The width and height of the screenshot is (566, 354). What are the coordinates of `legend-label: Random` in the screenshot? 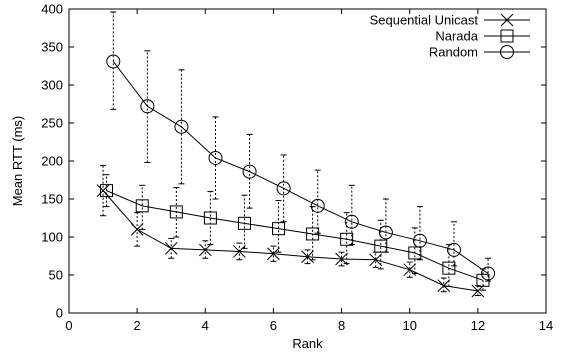 It's located at (453, 52).